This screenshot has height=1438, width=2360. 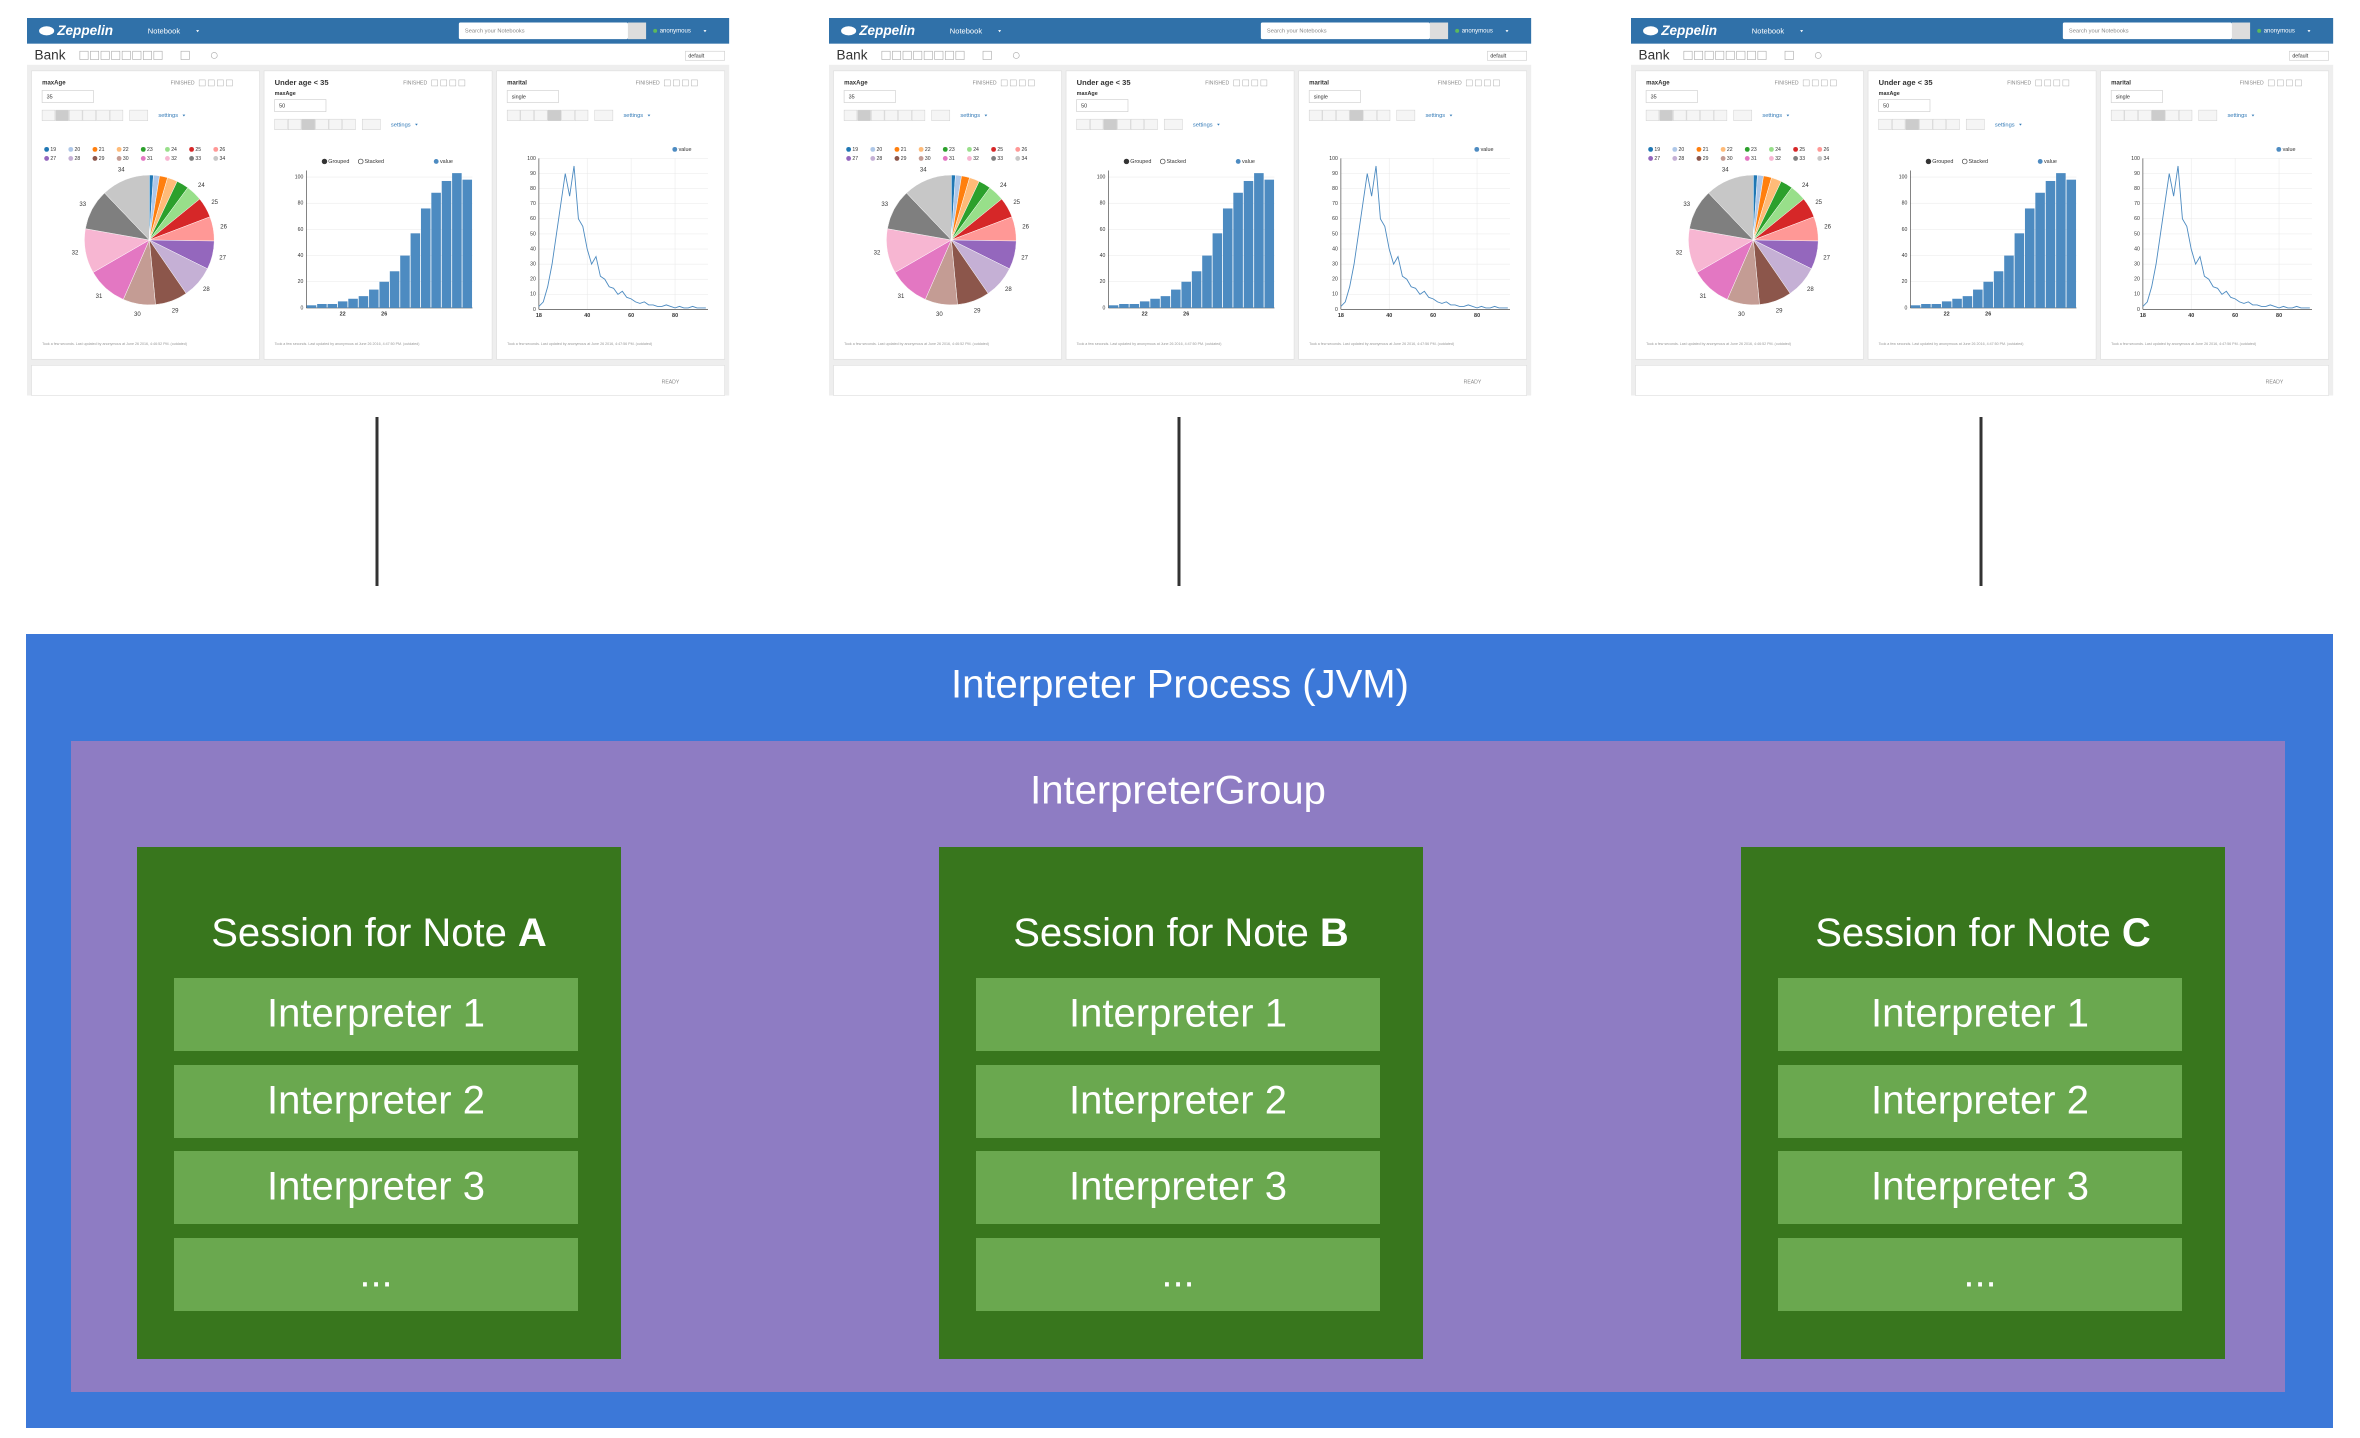 What do you see at coordinates (1297, 32) in the screenshot?
I see `search-placeholder: Search your Notebooks` at bounding box center [1297, 32].